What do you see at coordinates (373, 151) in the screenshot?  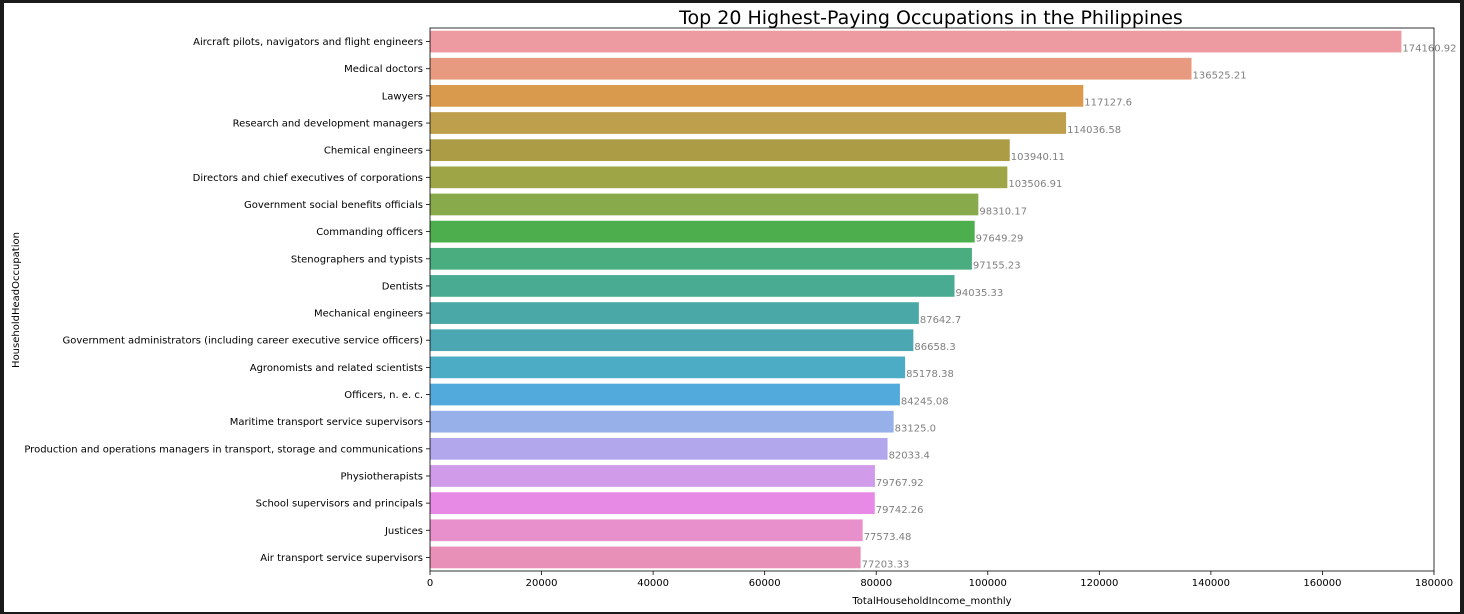 I see `y-tick-label: Chemical engineers` at bounding box center [373, 151].